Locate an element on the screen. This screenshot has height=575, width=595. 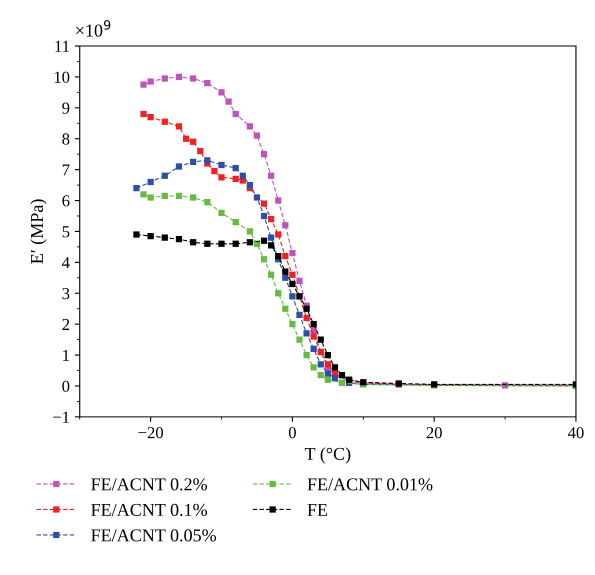
text: ×10$^{9}$ is located at coordinates (93, 28).